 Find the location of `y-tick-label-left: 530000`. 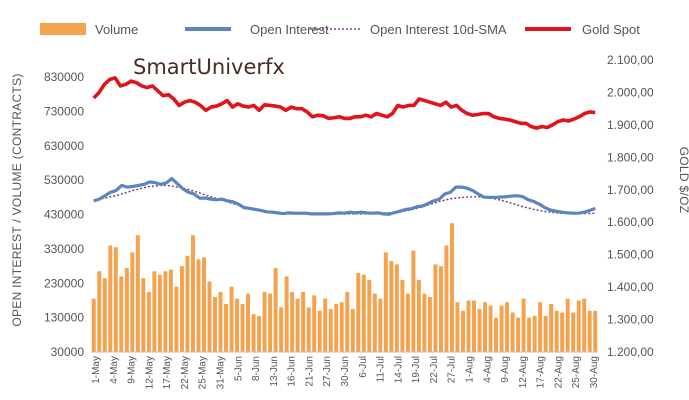

y-tick-label-left: 530000 is located at coordinates (64, 180).